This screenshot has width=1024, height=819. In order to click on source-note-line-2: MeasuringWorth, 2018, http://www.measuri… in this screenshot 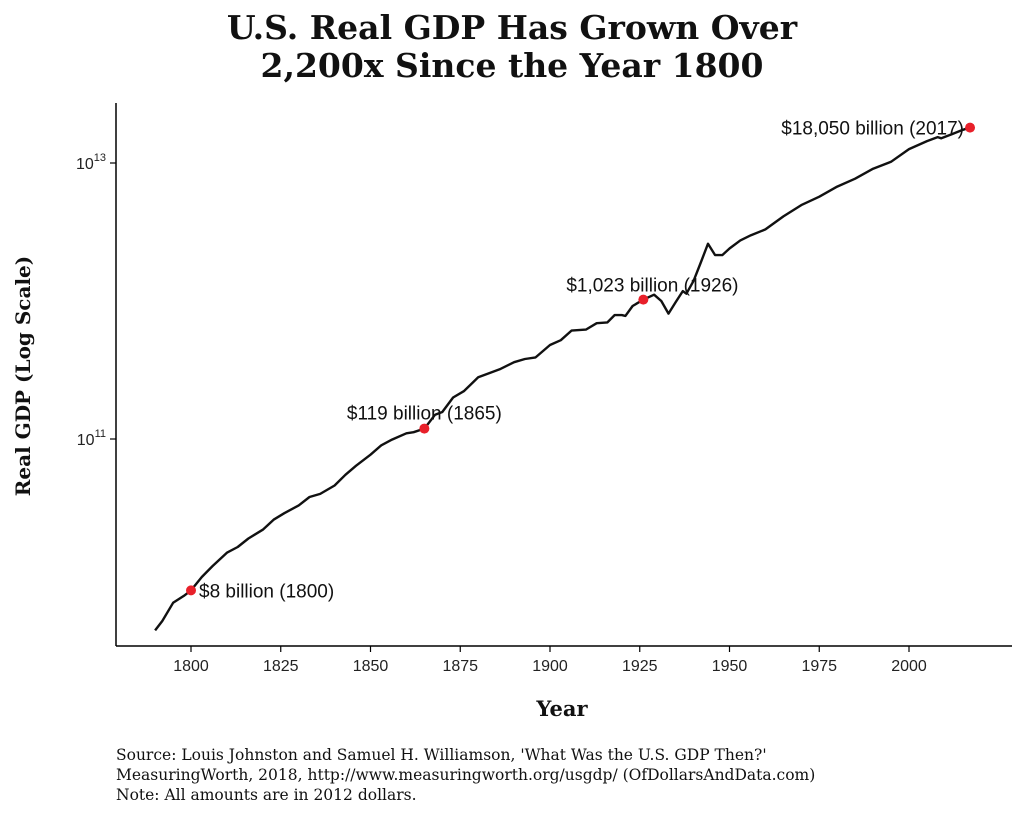, I will do `click(466, 775)`.